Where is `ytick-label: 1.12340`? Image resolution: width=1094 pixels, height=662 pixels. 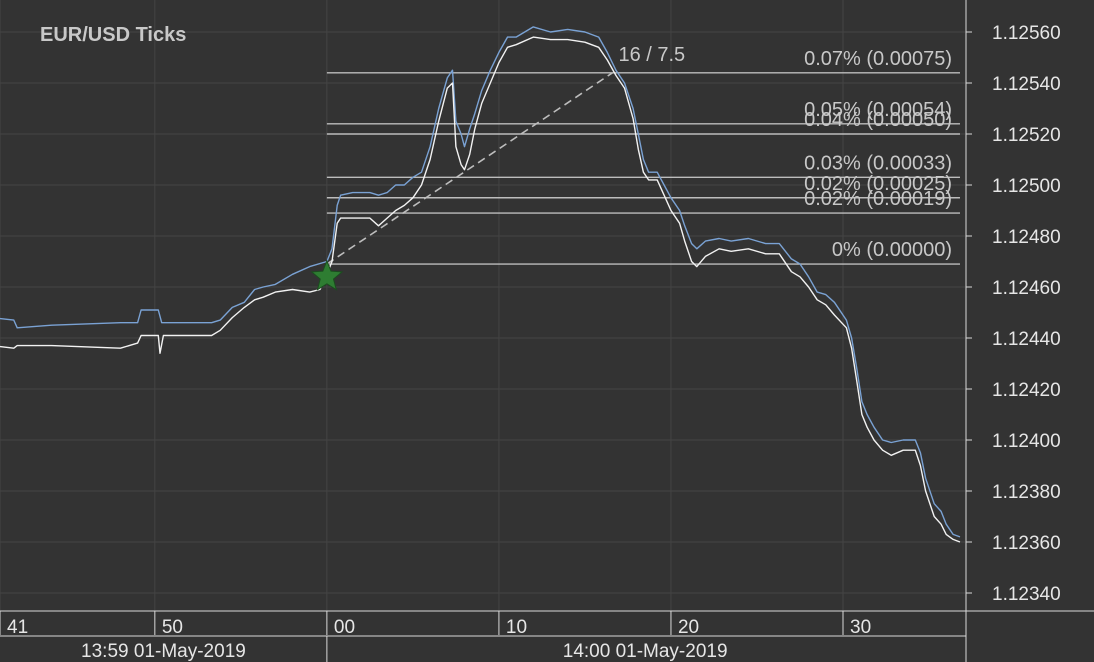
ytick-label: 1.12340 is located at coordinates (1026, 594).